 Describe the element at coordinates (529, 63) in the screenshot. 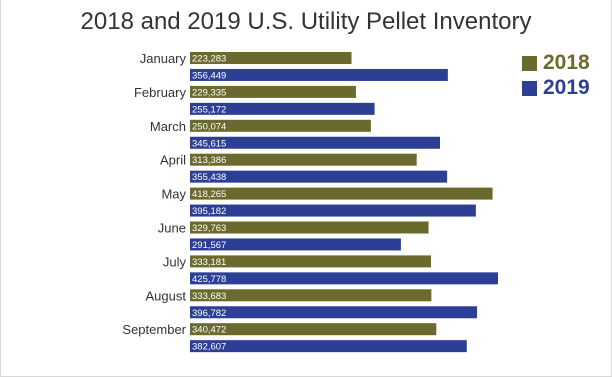

I see `legend-swatch-2018` at that location.